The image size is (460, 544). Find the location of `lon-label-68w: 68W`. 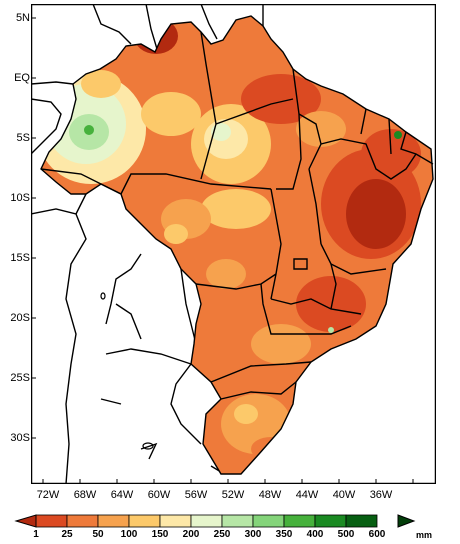

lon-label-68w: 68W is located at coordinates (85, 495).